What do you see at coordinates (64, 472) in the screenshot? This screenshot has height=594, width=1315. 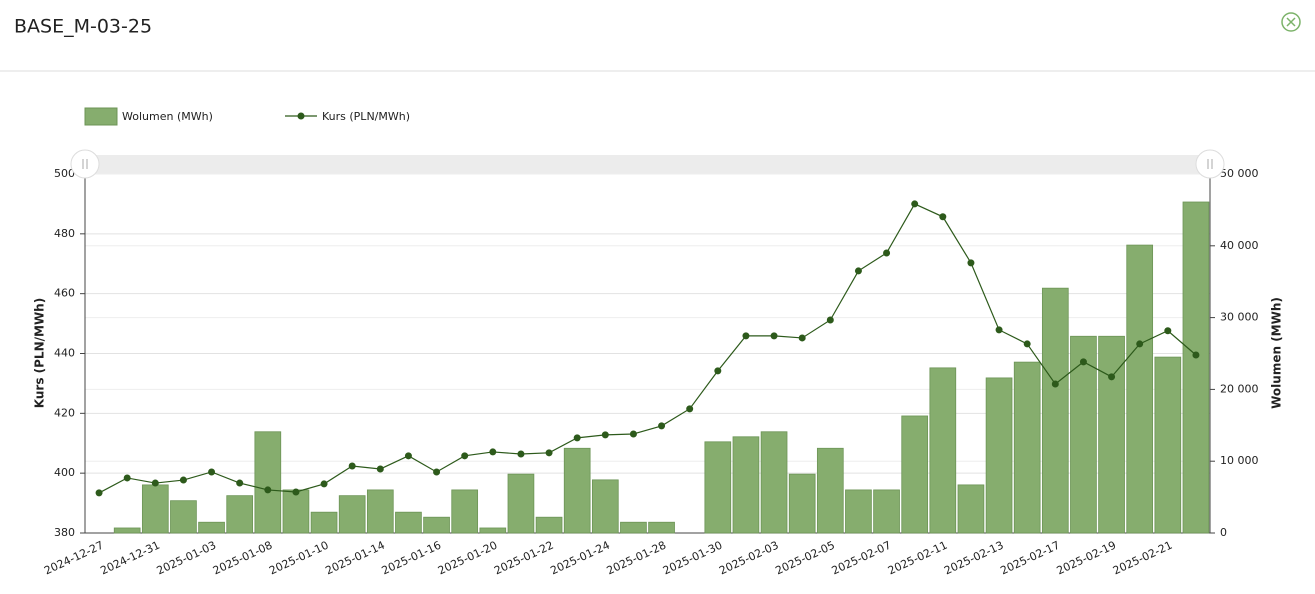 I see `y-tick-label: 400` at bounding box center [64, 472].